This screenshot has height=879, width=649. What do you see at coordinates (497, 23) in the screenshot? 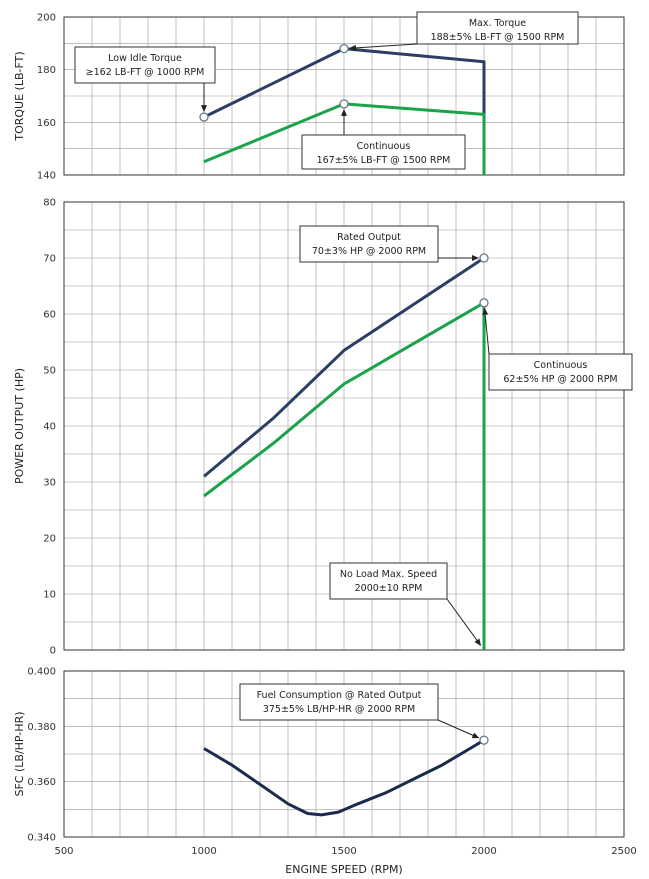
I see `annotation-text: Max. Torque` at bounding box center [497, 23].